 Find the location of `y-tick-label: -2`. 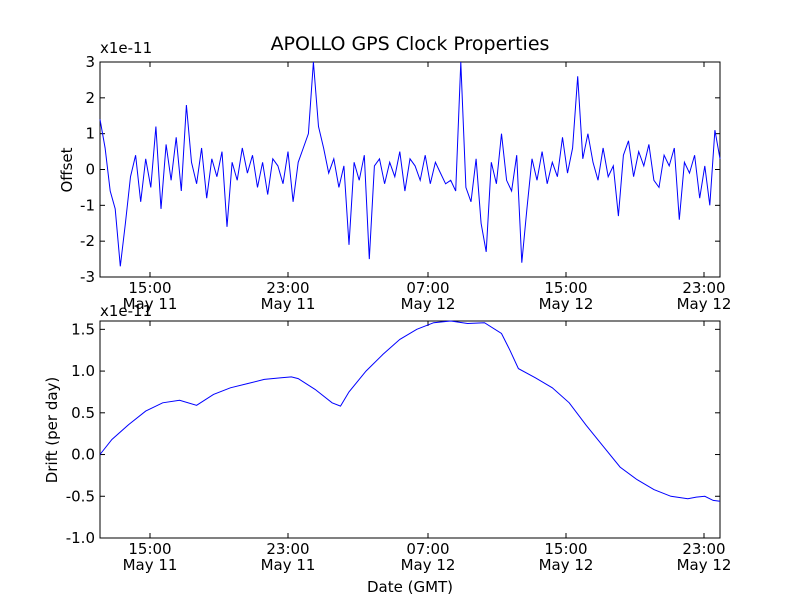

y-tick-label: -2 is located at coordinates (87, 241).